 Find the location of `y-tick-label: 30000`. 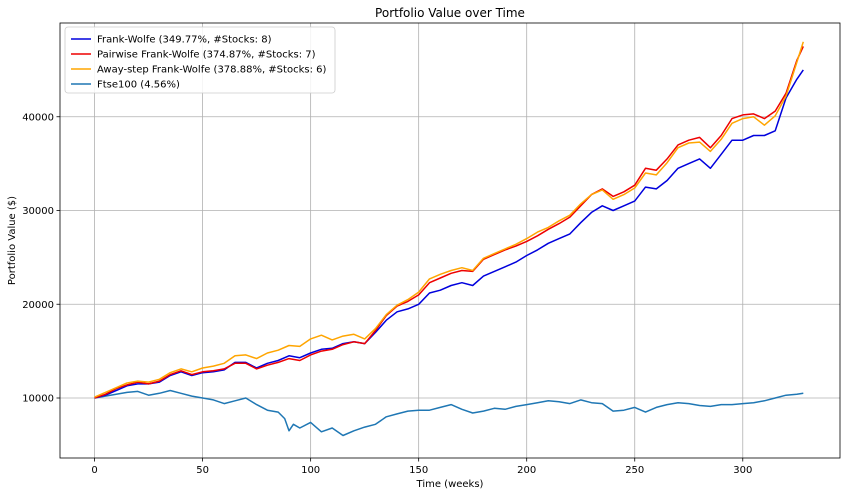

y-tick-label: 30000 is located at coordinates (38, 211).